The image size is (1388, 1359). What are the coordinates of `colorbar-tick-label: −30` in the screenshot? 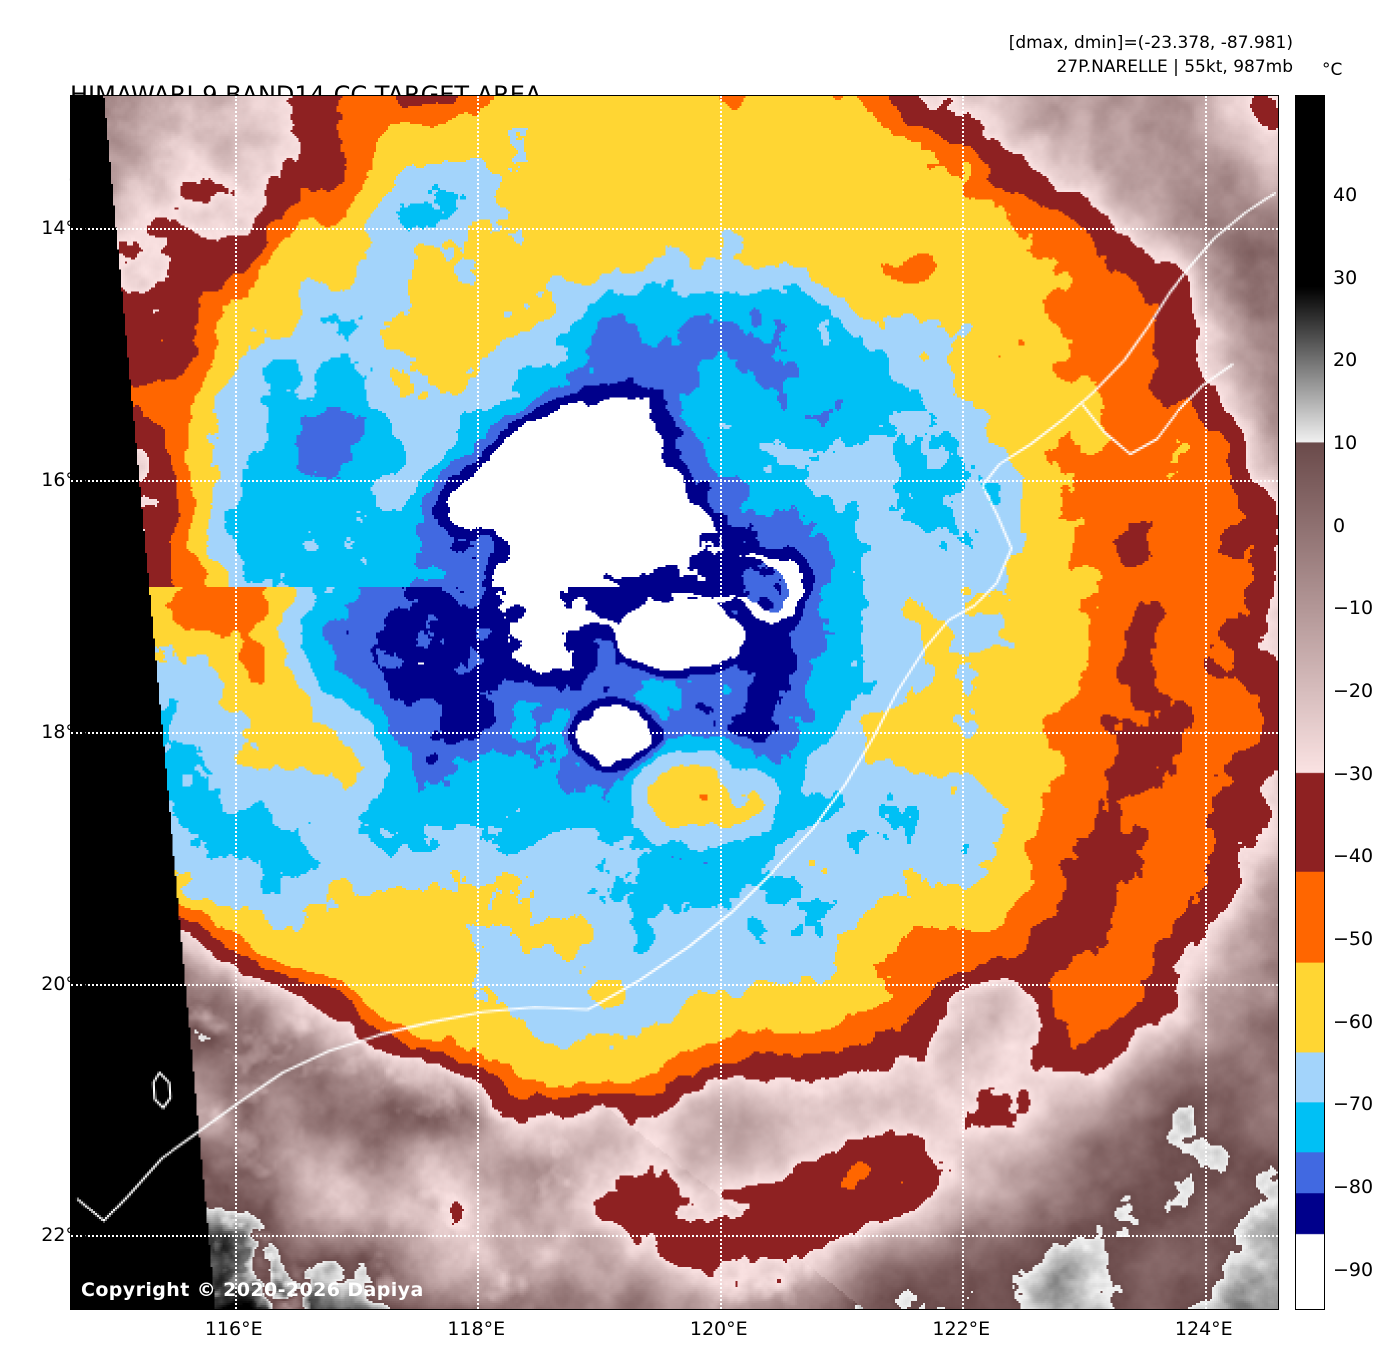 It's located at (1353, 773).